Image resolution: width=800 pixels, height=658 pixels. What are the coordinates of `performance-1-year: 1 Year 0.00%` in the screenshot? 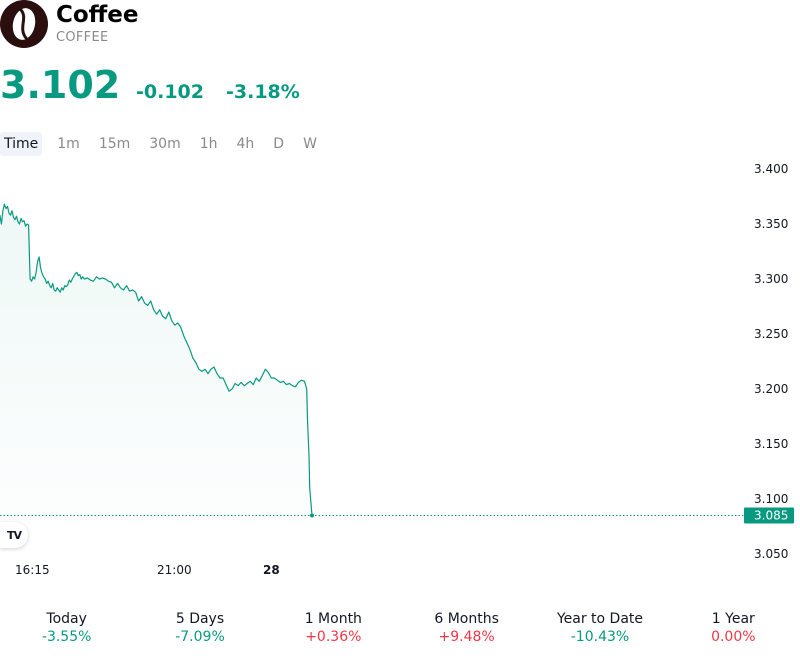 It's located at (733, 630).